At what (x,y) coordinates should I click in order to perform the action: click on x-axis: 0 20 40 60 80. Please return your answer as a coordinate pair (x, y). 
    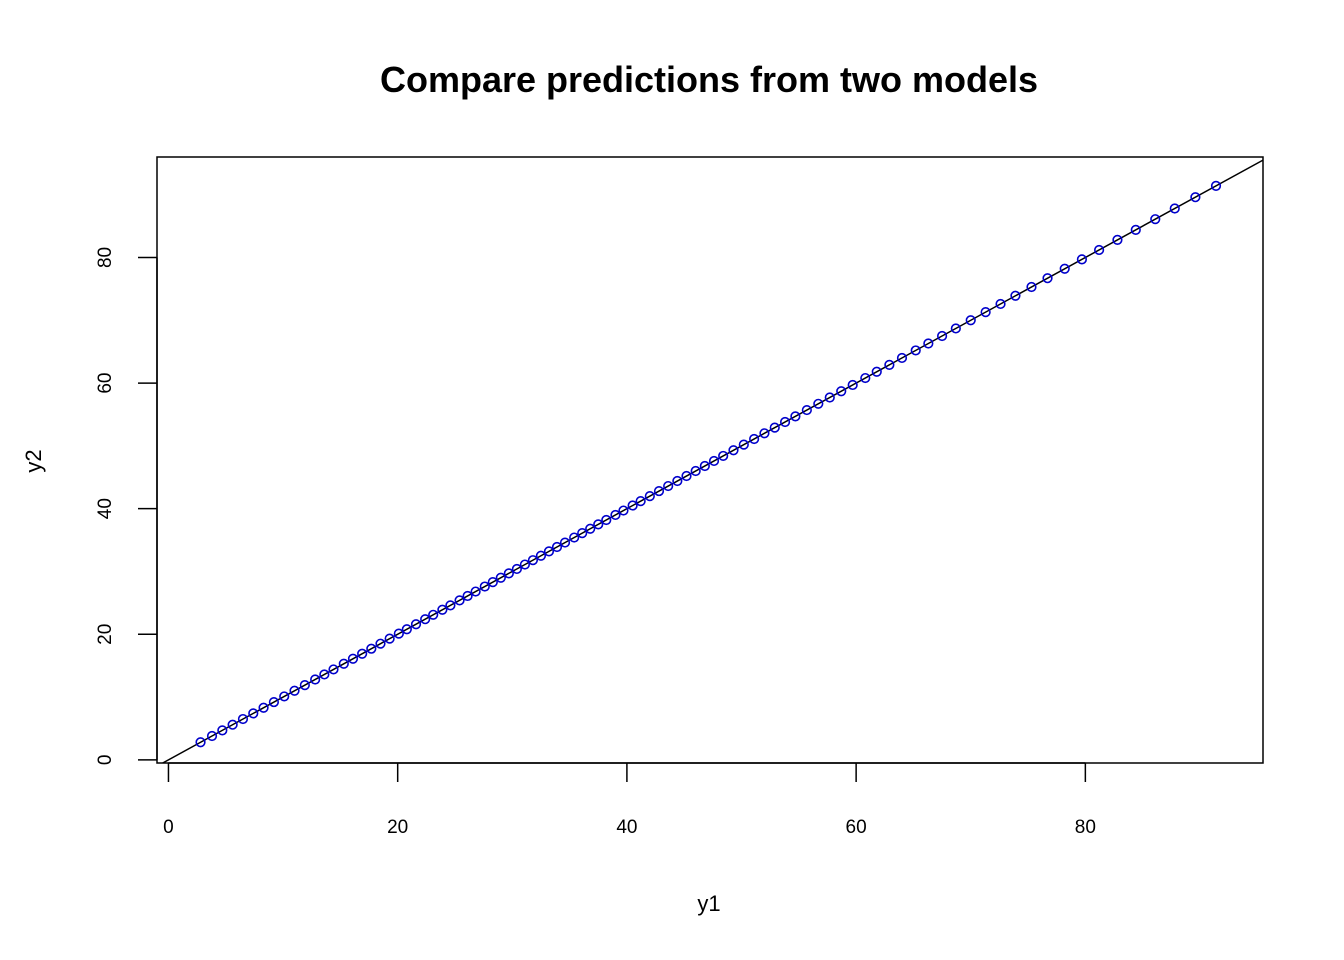
    Looking at the image, I should click on (629, 800).